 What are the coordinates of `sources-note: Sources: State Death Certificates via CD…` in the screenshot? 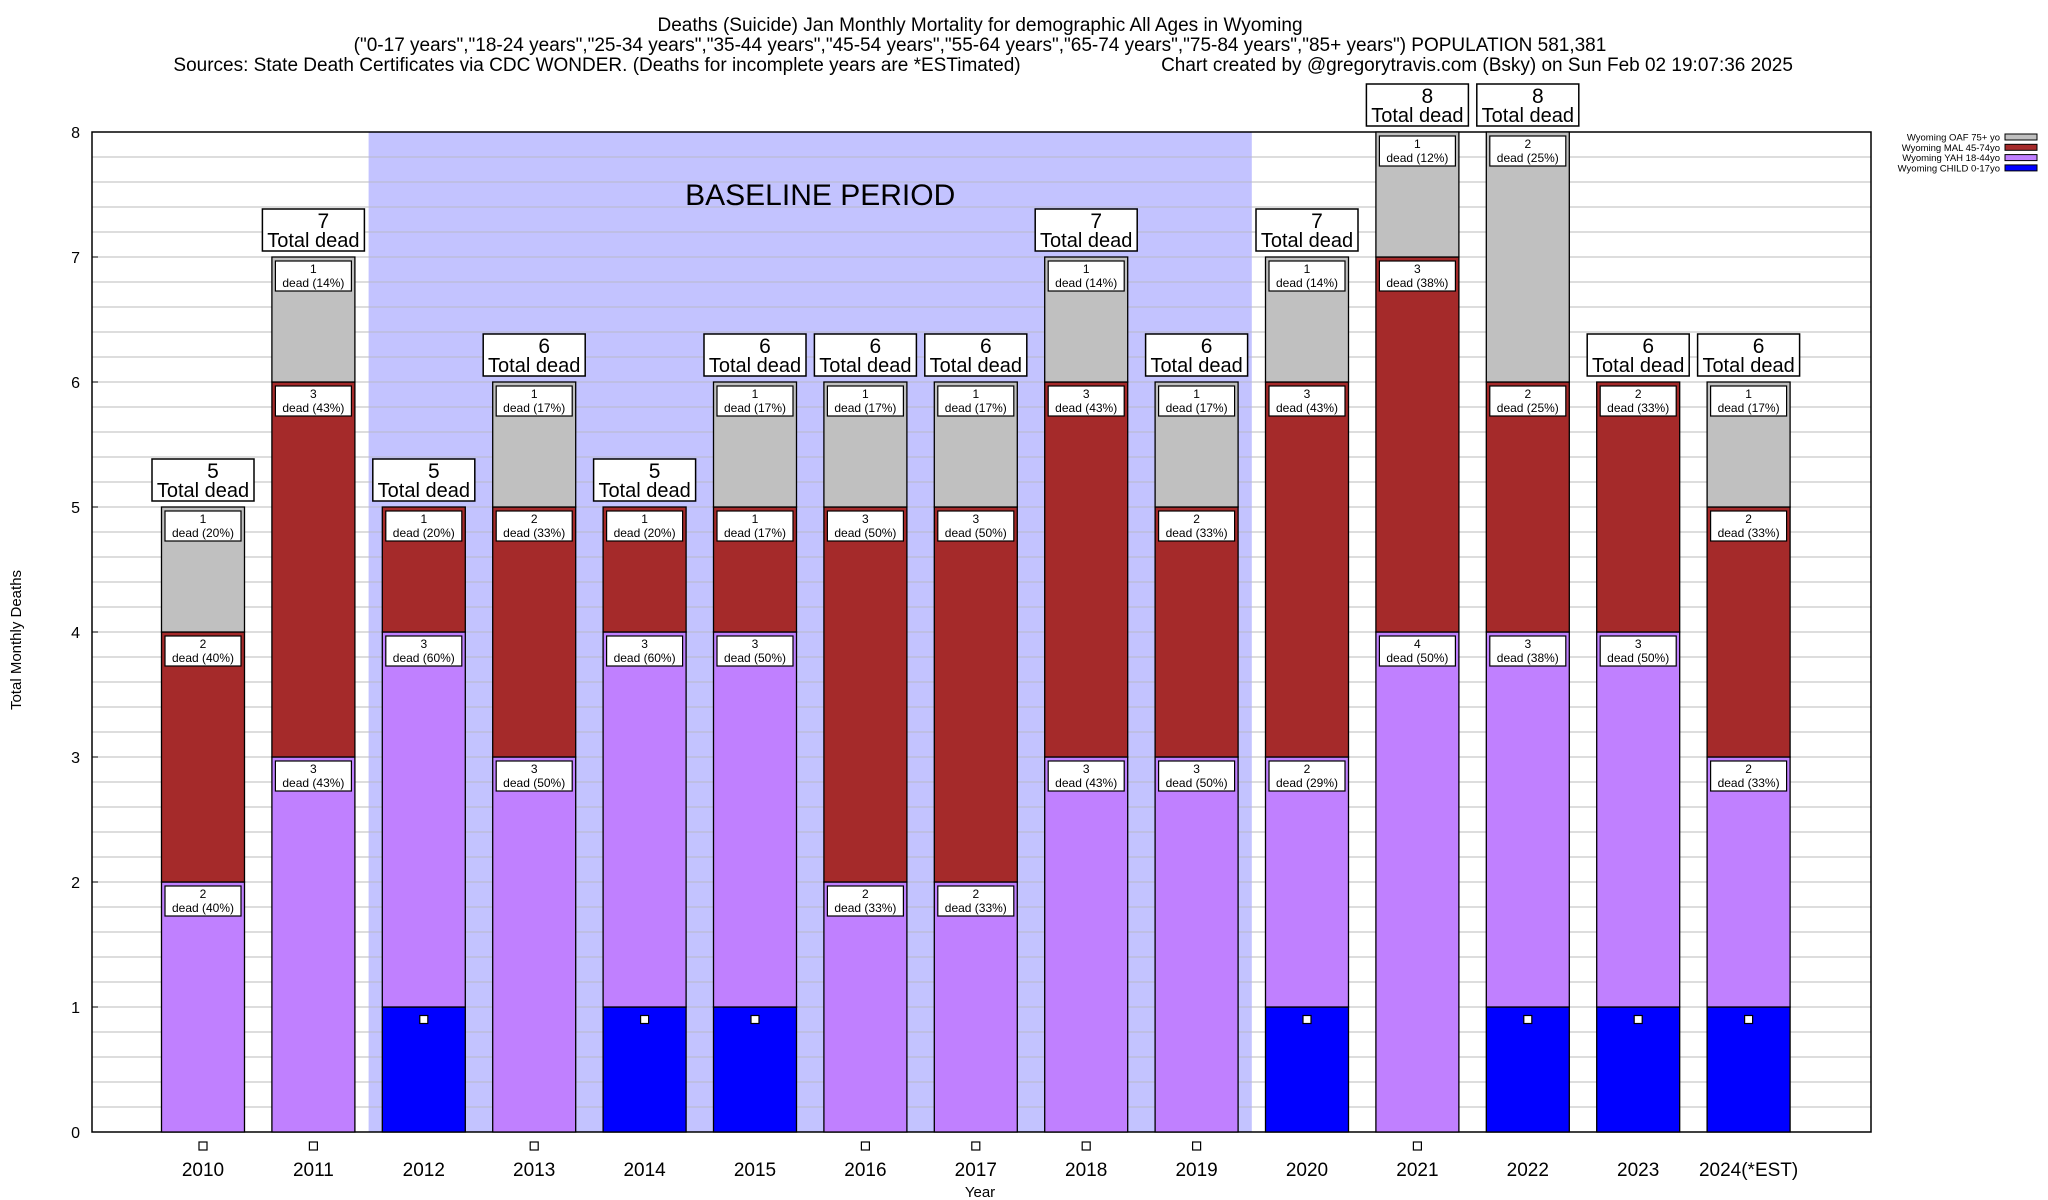 It's located at (596, 65).